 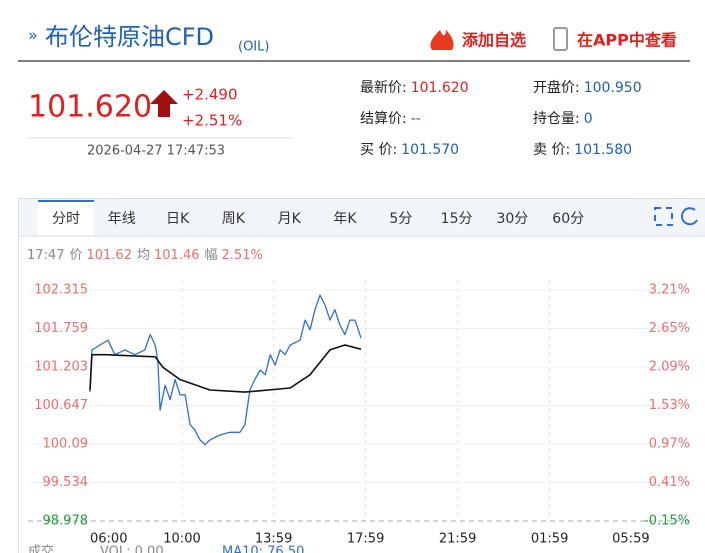 What do you see at coordinates (560, 39) in the screenshot?
I see `phone-icon` at bounding box center [560, 39].